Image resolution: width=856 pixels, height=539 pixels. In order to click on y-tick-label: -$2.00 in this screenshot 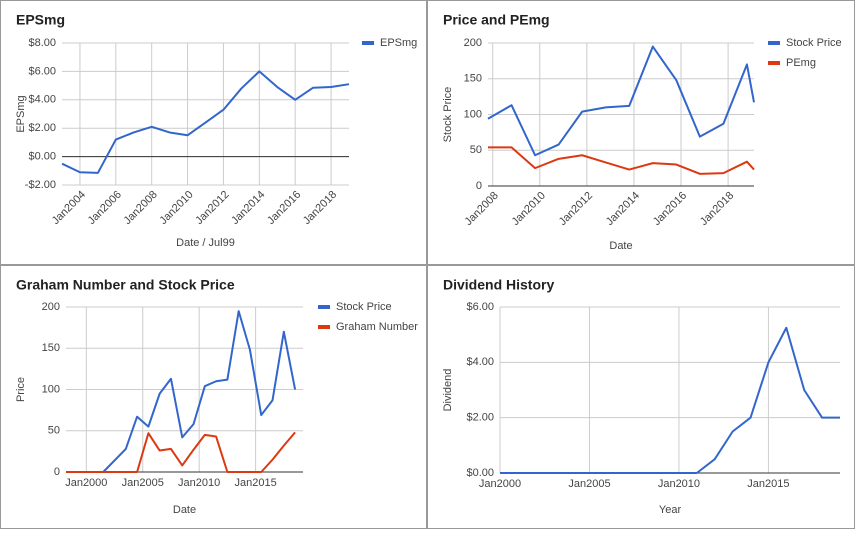, I will do `click(40, 185)`.